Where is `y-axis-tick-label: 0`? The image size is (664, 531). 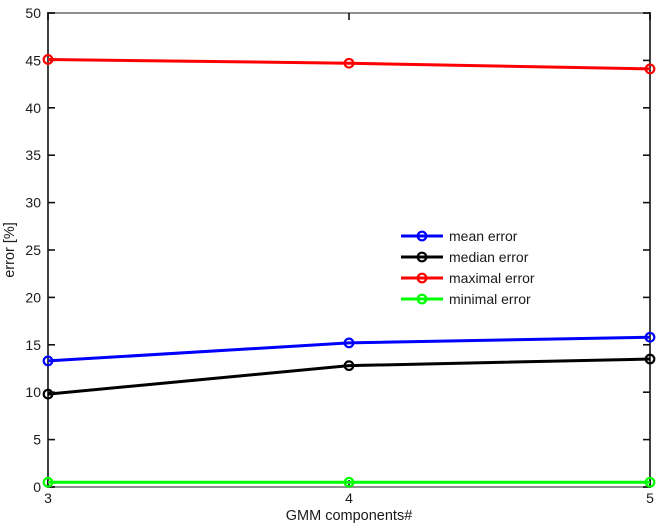
y-axis-tick-label: 0 is located at coordinates (37, 487).